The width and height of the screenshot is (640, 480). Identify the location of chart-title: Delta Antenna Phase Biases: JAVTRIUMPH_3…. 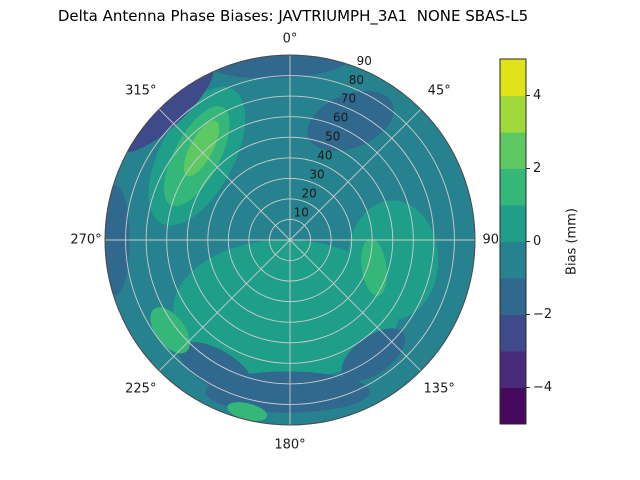
(293, 16).